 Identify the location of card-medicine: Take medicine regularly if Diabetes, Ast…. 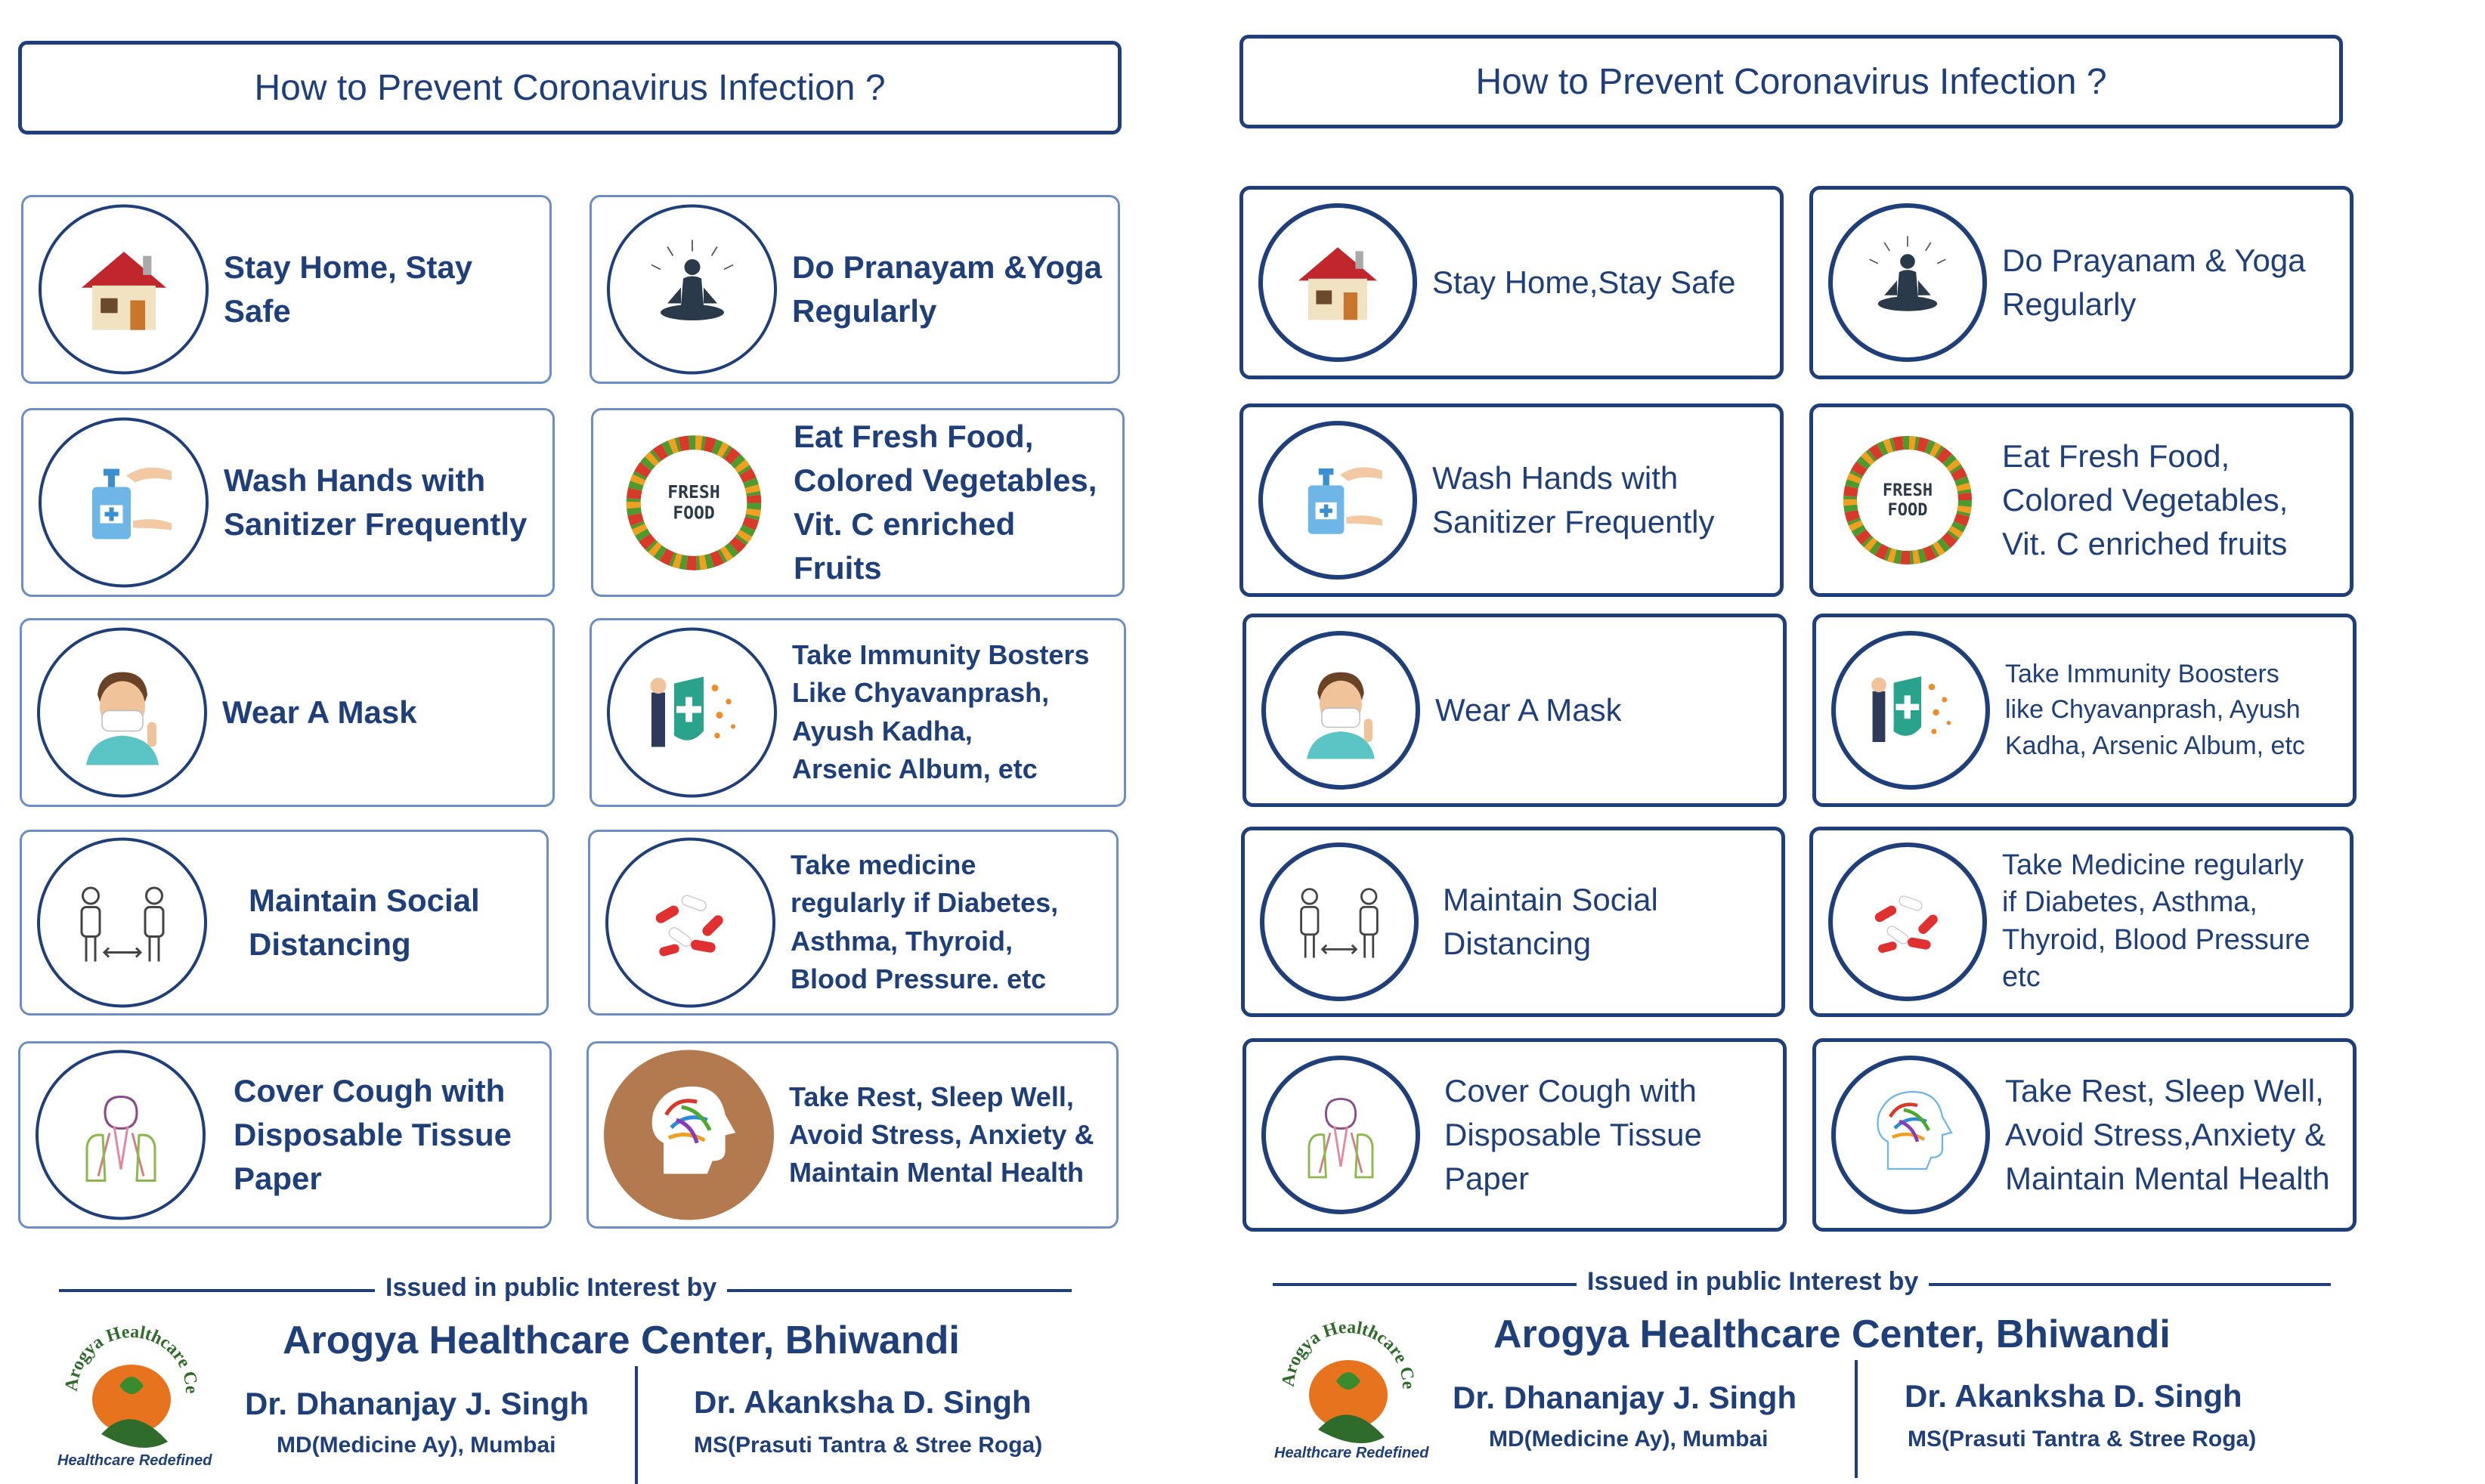
(853, 923).